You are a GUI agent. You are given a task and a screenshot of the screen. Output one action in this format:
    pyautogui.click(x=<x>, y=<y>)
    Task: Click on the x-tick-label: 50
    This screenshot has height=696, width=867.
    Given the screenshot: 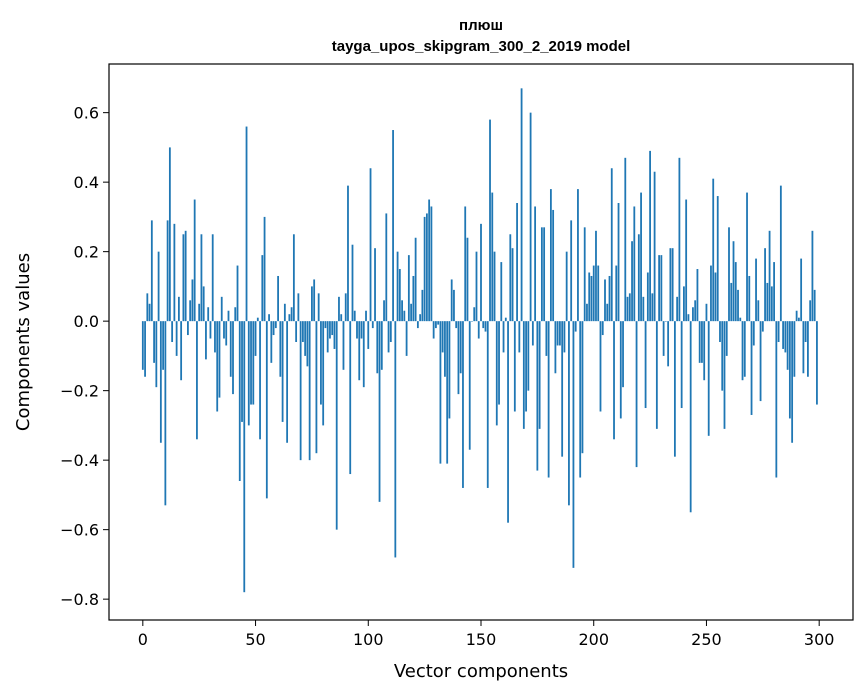 What is the action you would take?
    pyautogui.click(x=255, y=639)
    